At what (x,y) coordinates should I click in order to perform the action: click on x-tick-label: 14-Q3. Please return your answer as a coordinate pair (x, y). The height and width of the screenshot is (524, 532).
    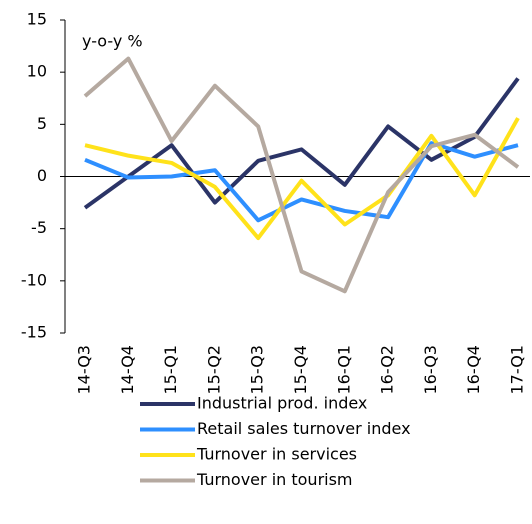
    Looking at the image, I should click on (84, 370).